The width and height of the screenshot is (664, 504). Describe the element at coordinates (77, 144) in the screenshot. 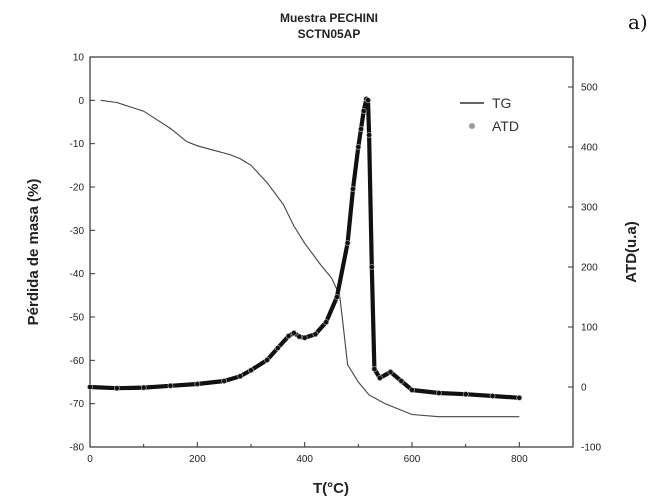

I see `y-tick-label: -10` at that location.